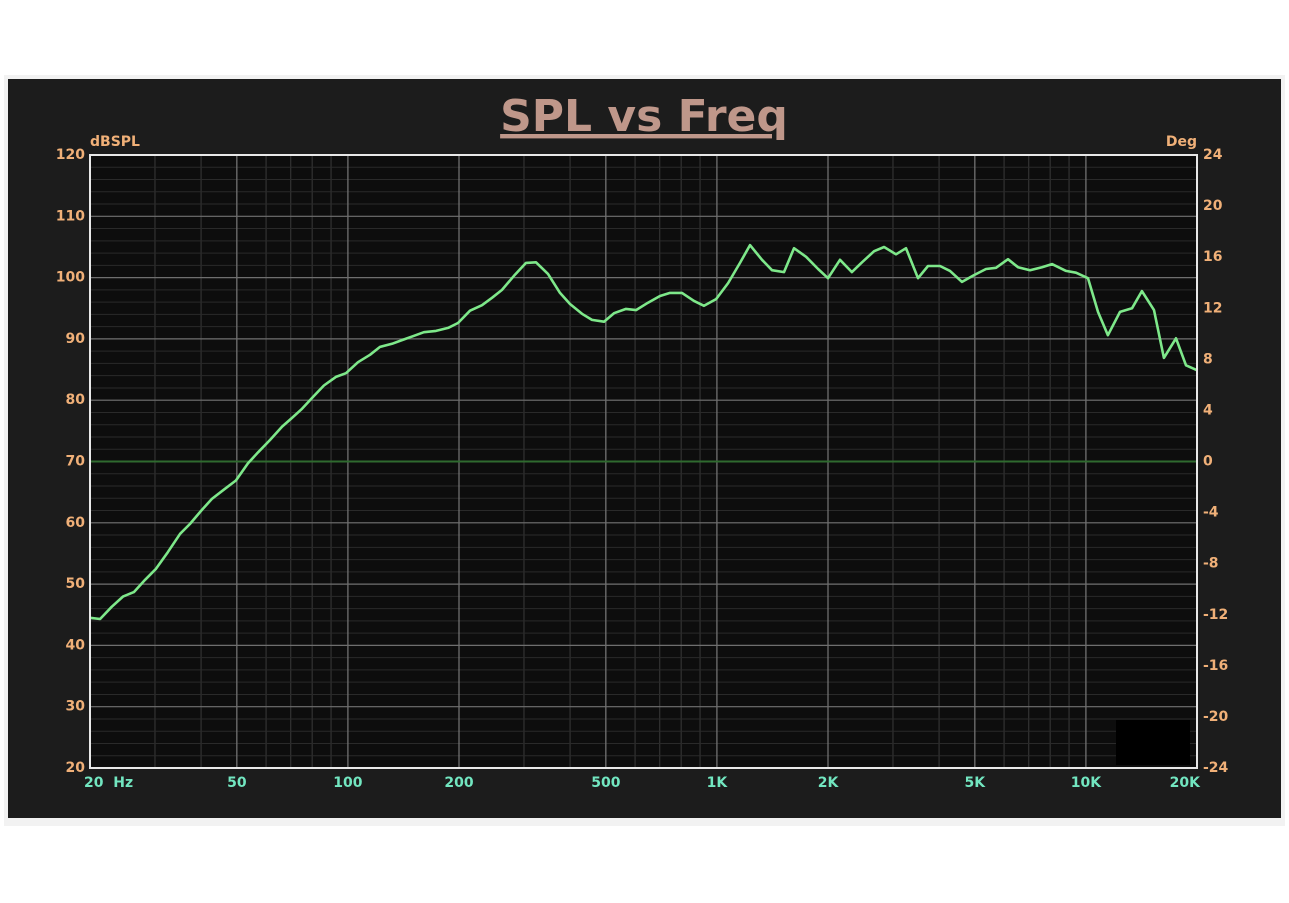 The height and width of the screenshot is (903, 1289). Describe the element at coordinates (76, 768) in the screenshot. I see `y-tick-label: 20` at that location.